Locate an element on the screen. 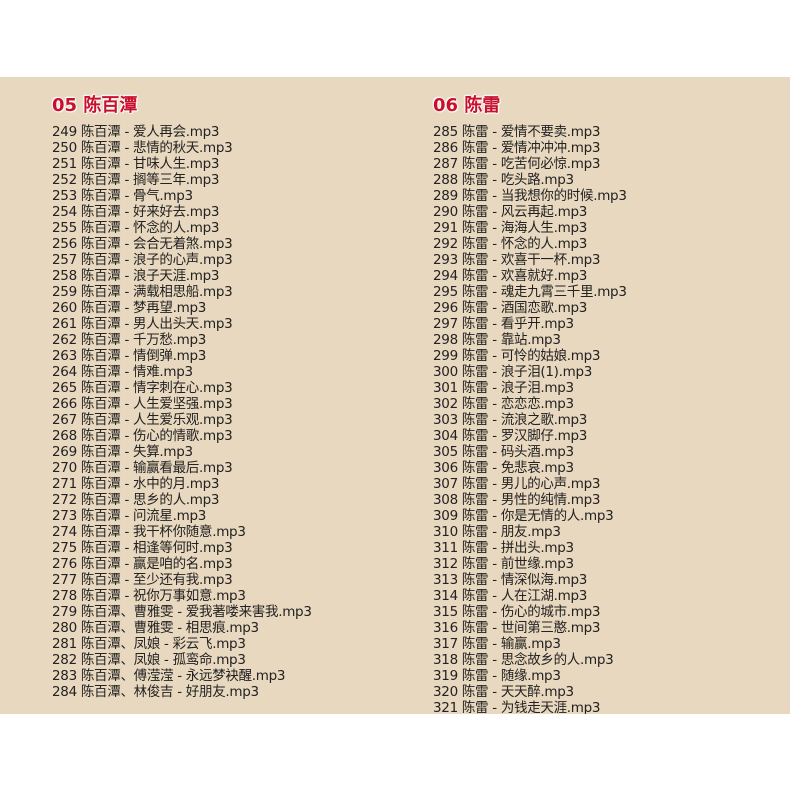 The image size is (790, 790). list-item: 320 陈雷 - 天天醉.mp3 is located at coordinates (503, 692).